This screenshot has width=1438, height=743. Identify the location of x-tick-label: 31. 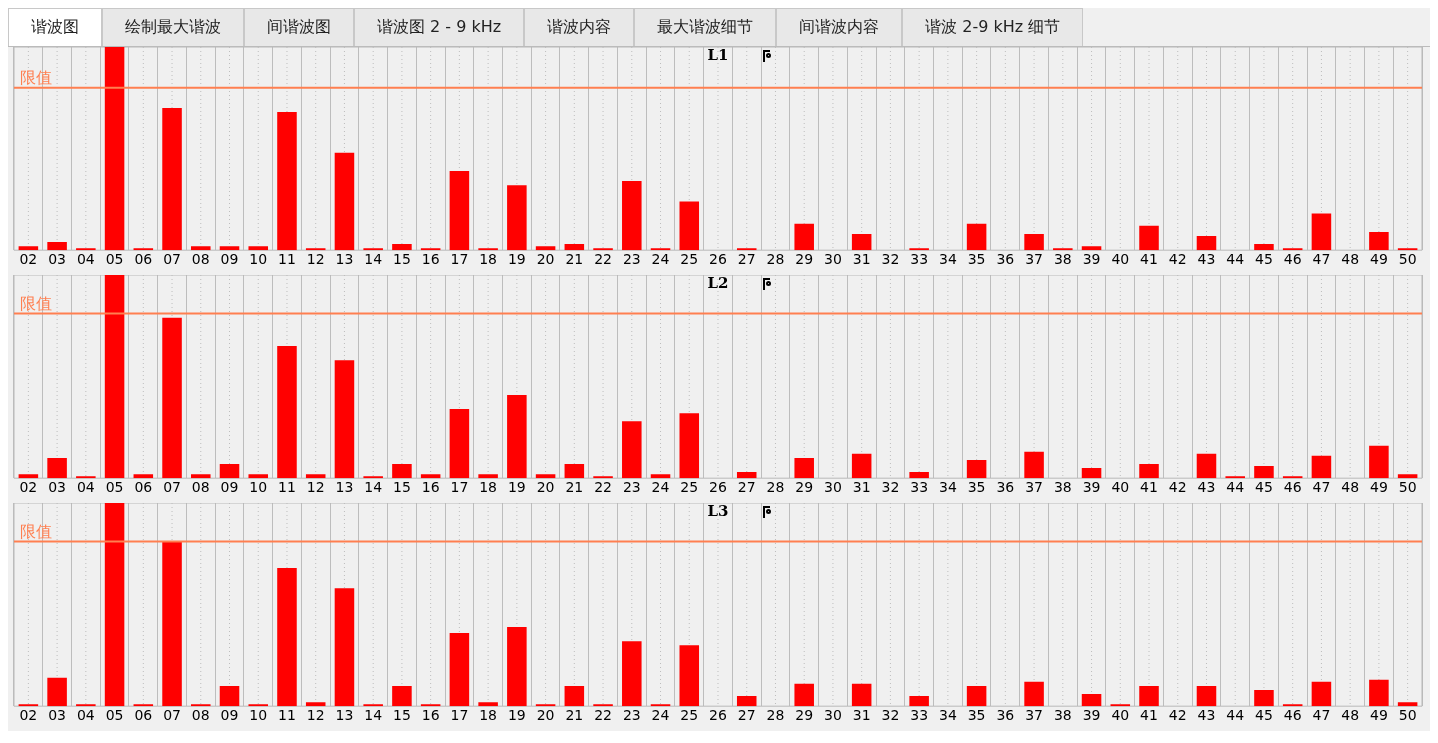
(861, 259).